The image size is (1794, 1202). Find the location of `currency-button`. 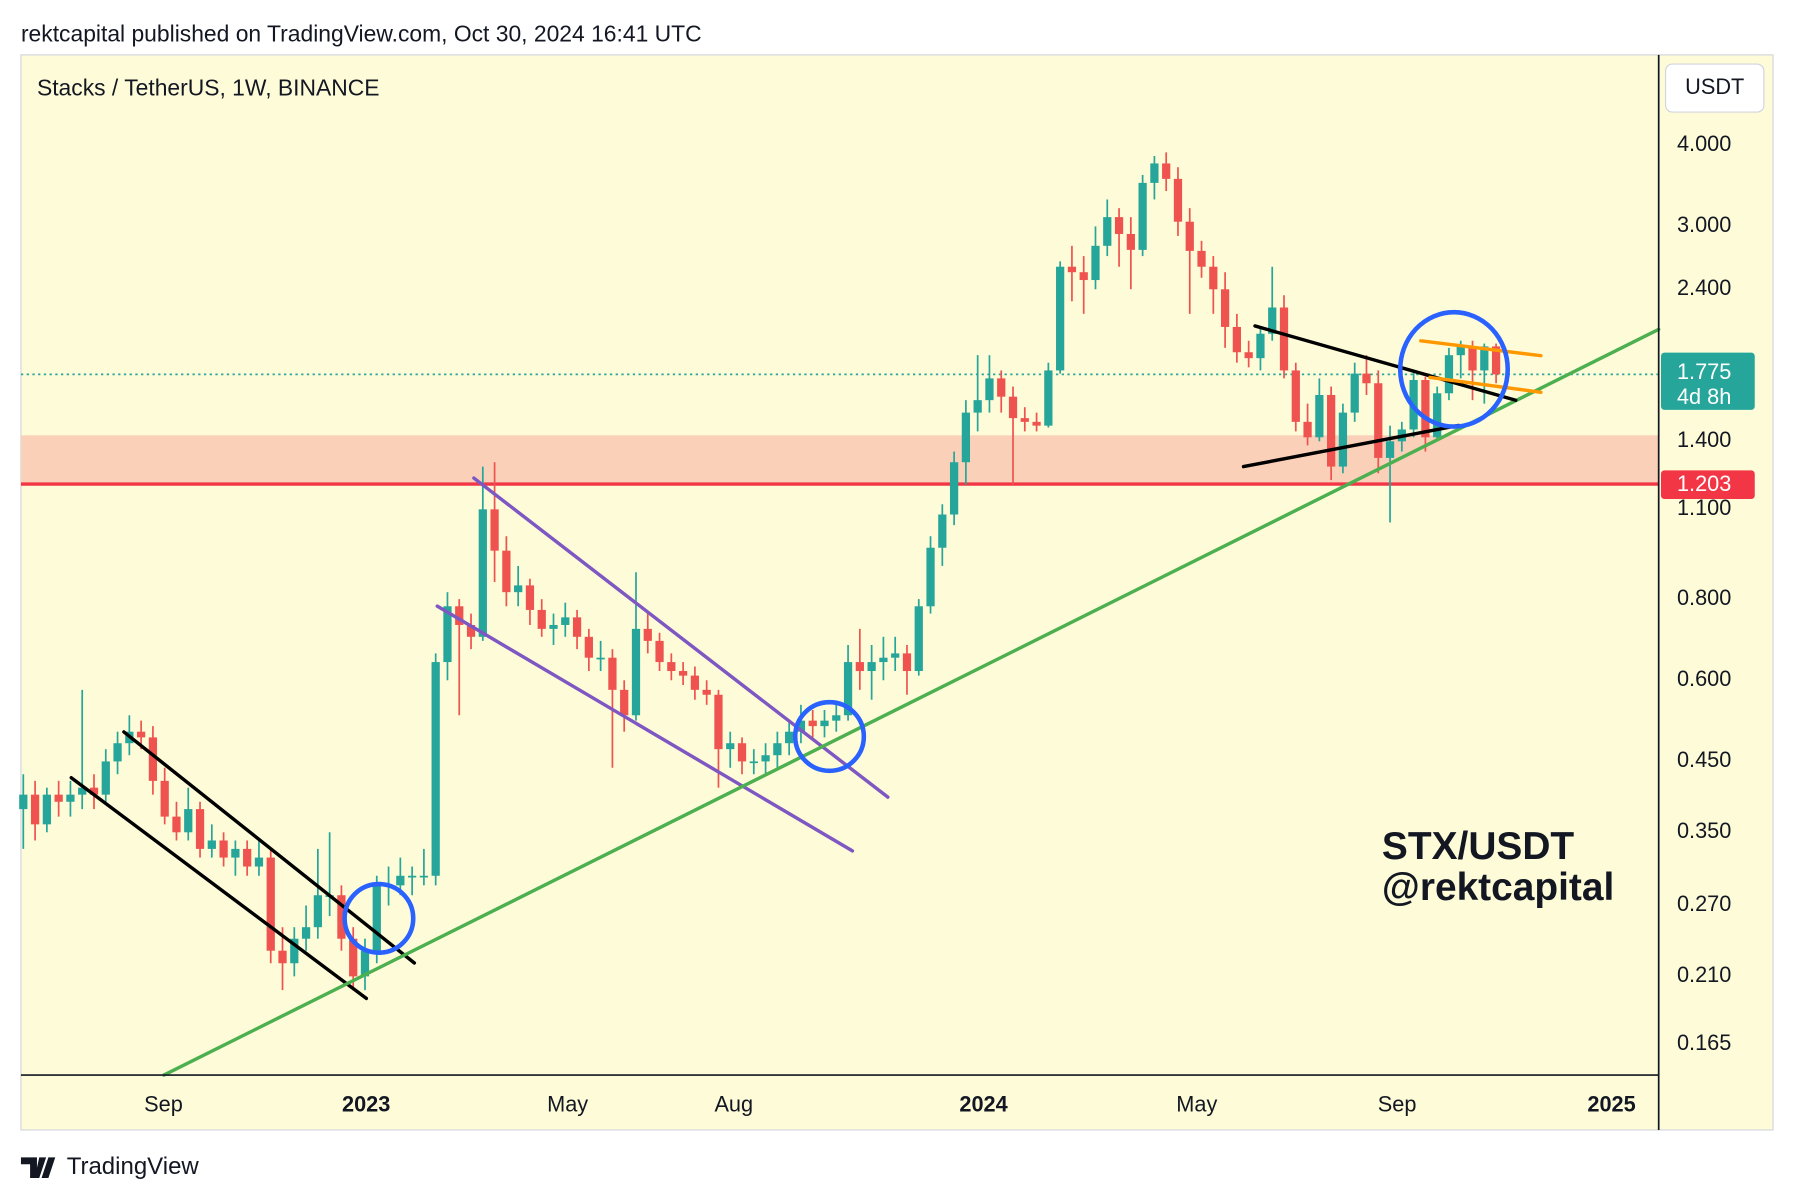

currency-button is located at coordinates (1714, 88).